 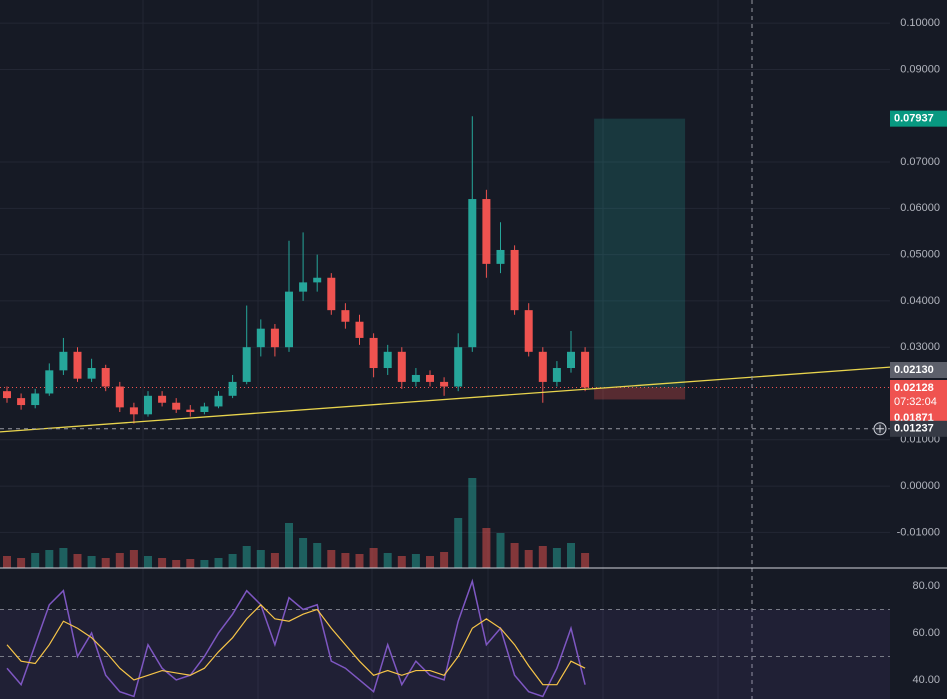 What do you see at coordinates (915, 402) in the screenshot?
I see `countdown: 07:32:04` at bounding box center [915, 402].